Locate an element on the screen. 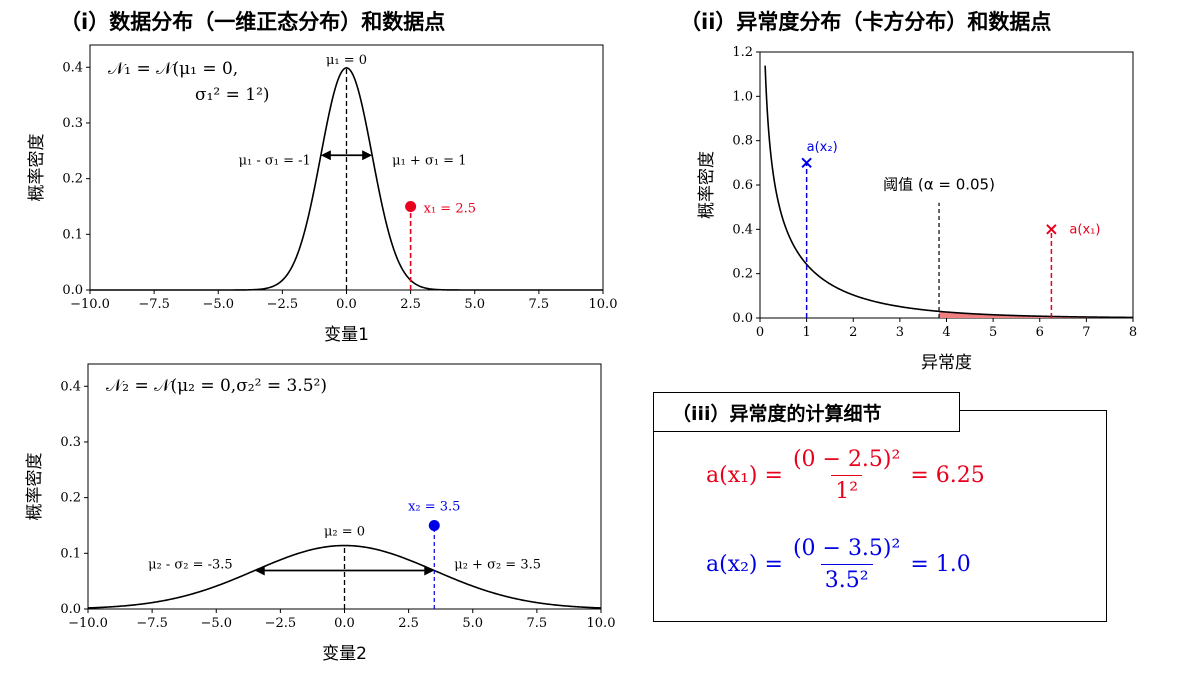 The height and width of the screenshot is (680, 1200). p2-point-marker is located at coordinates (434, 525).